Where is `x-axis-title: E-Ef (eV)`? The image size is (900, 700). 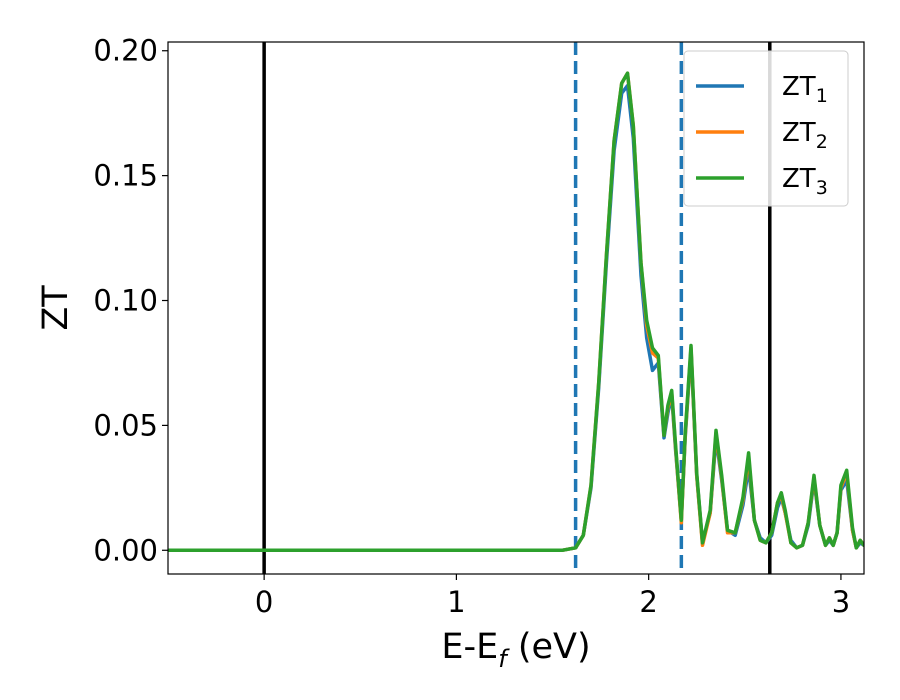
x-axis-title: E-Ef (eV) is located at coordinates (515, 650).